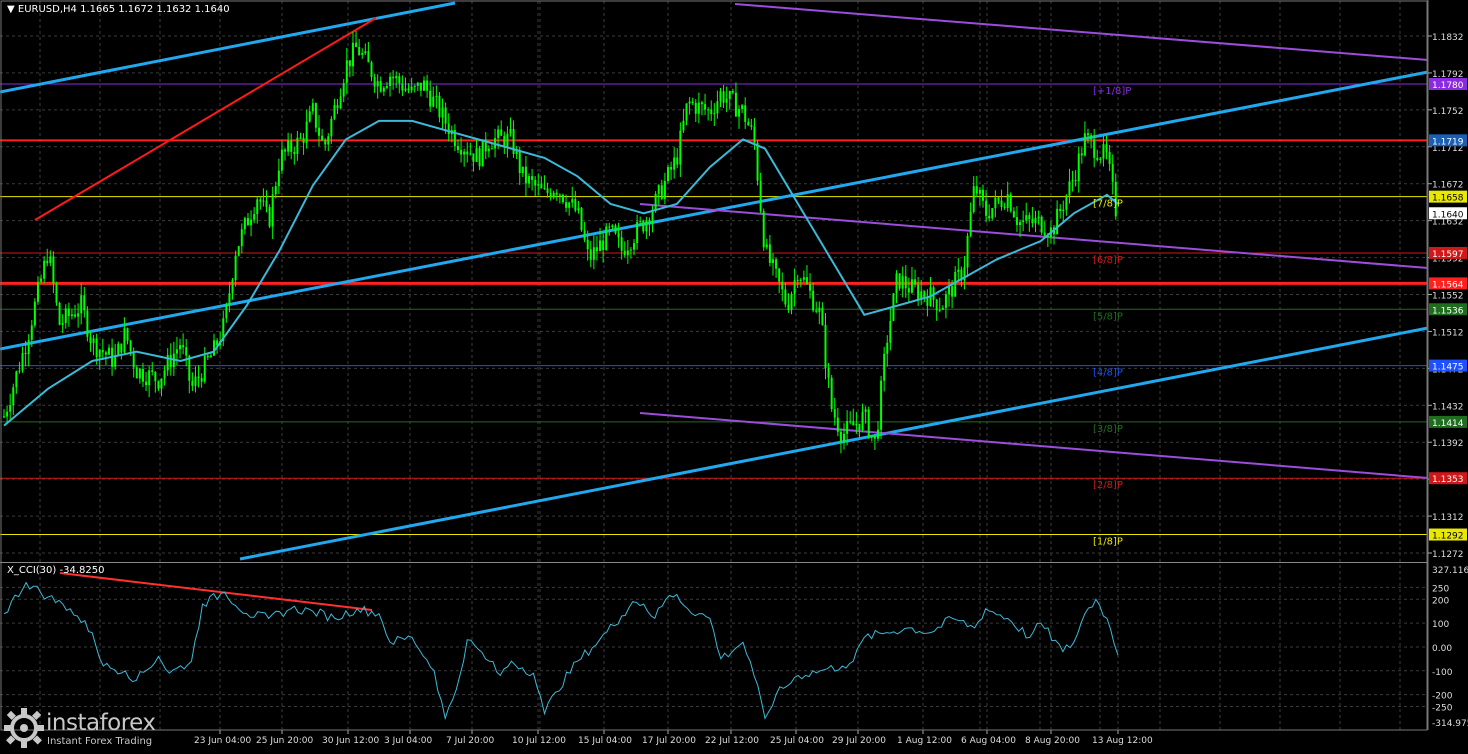  Describe the element at coordinates (732, 741) in the screenshot. I see `time-tick-label: 22 Jul 12:00` at that location.